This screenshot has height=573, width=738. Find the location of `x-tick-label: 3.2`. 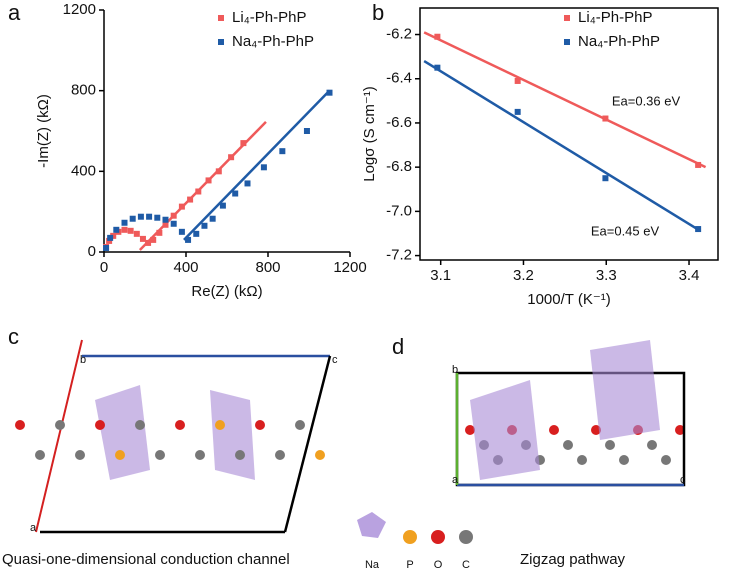

x-tick-label: 3.2 is located at coordinates (523, 275).